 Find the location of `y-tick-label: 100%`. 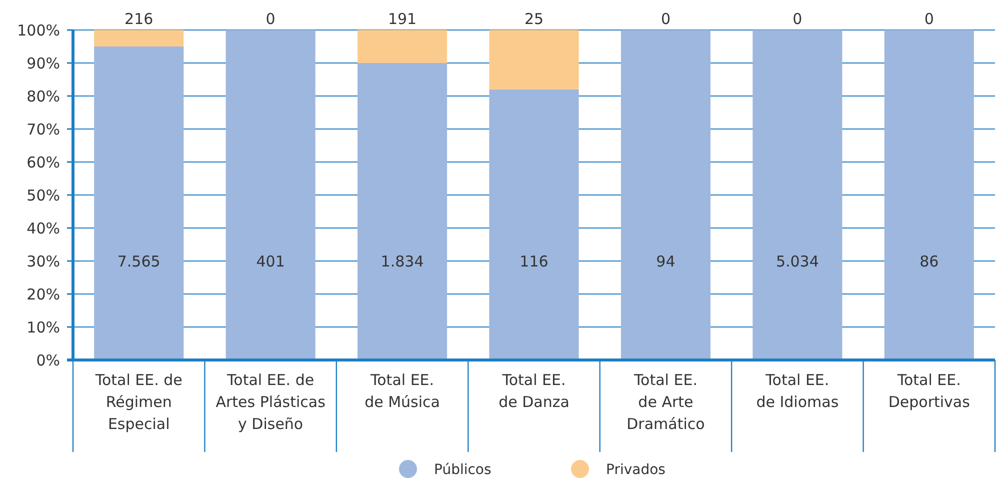

y-tick-label: 100% is located at coordinates (38, 30).